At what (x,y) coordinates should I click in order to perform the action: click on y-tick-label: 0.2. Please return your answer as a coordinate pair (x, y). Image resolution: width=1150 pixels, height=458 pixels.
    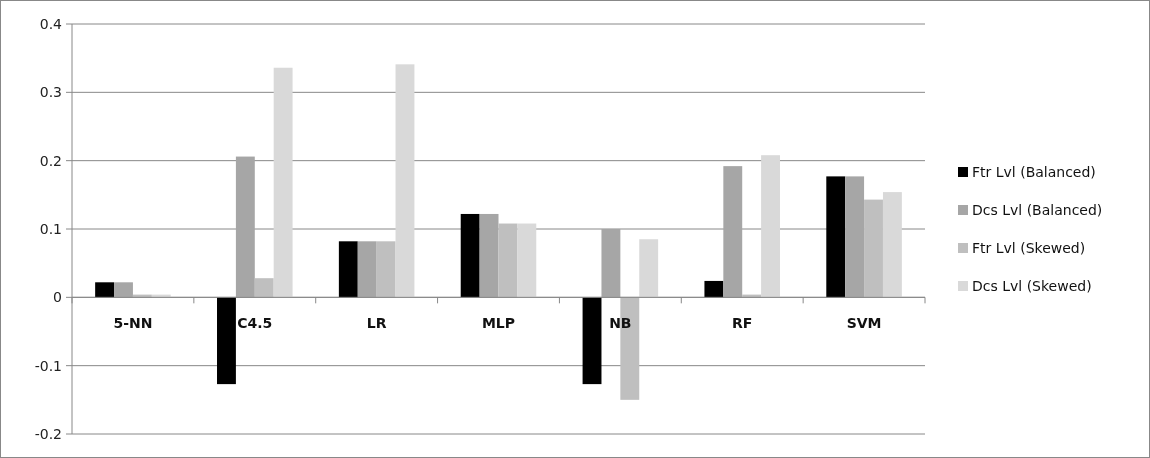
    Looking at the image, I should click on (50, 160).